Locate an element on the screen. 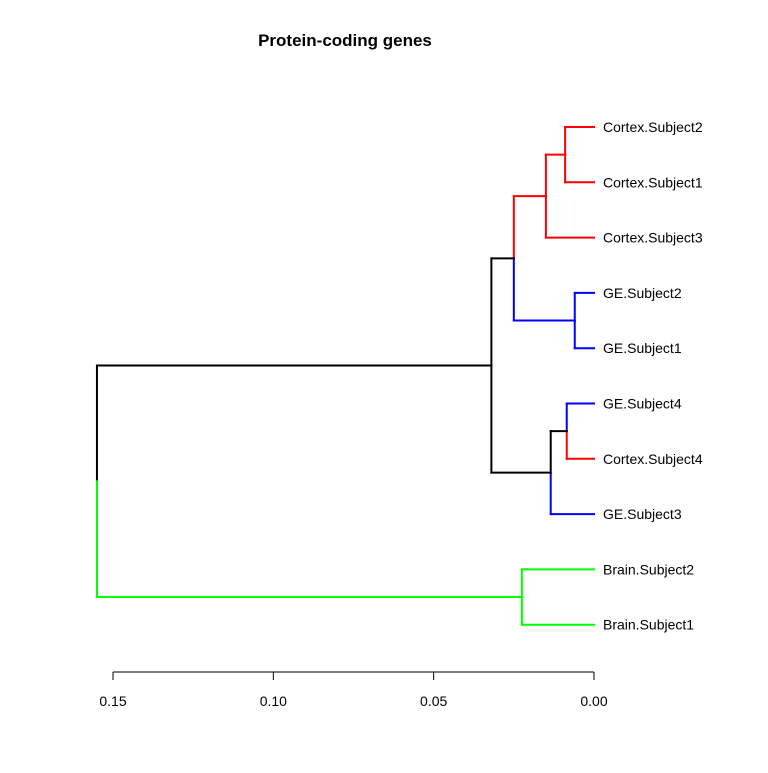 The height and width of the screenshot is (773, 768). x-tick-label-1: 0.10 is located at coordinates (273, 701).